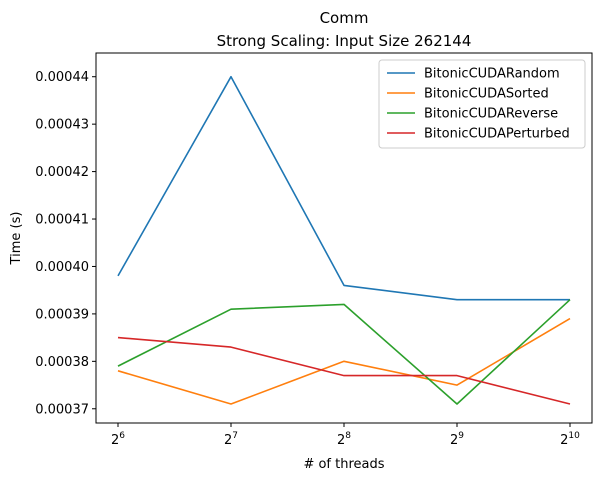 This screenshot has width=602, height=480. I want to click on y-tick-label: 0.00038, so click(62, 362).